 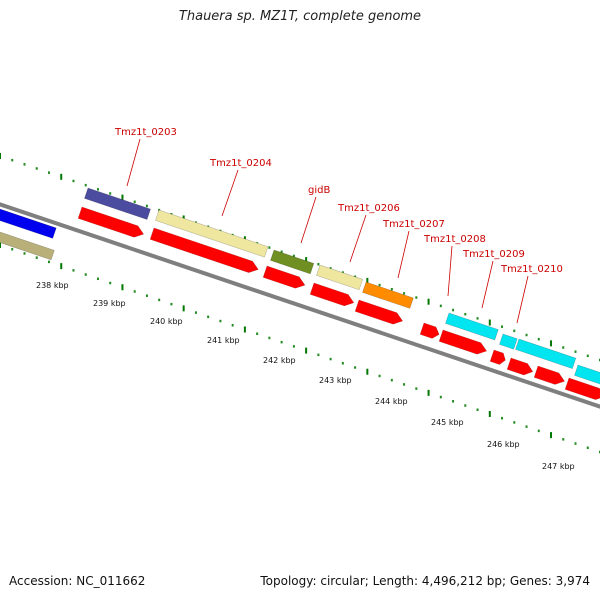 I want to click on map-title: Thauera sp. MZ1T, complete genome, so click(x=300, y=16).